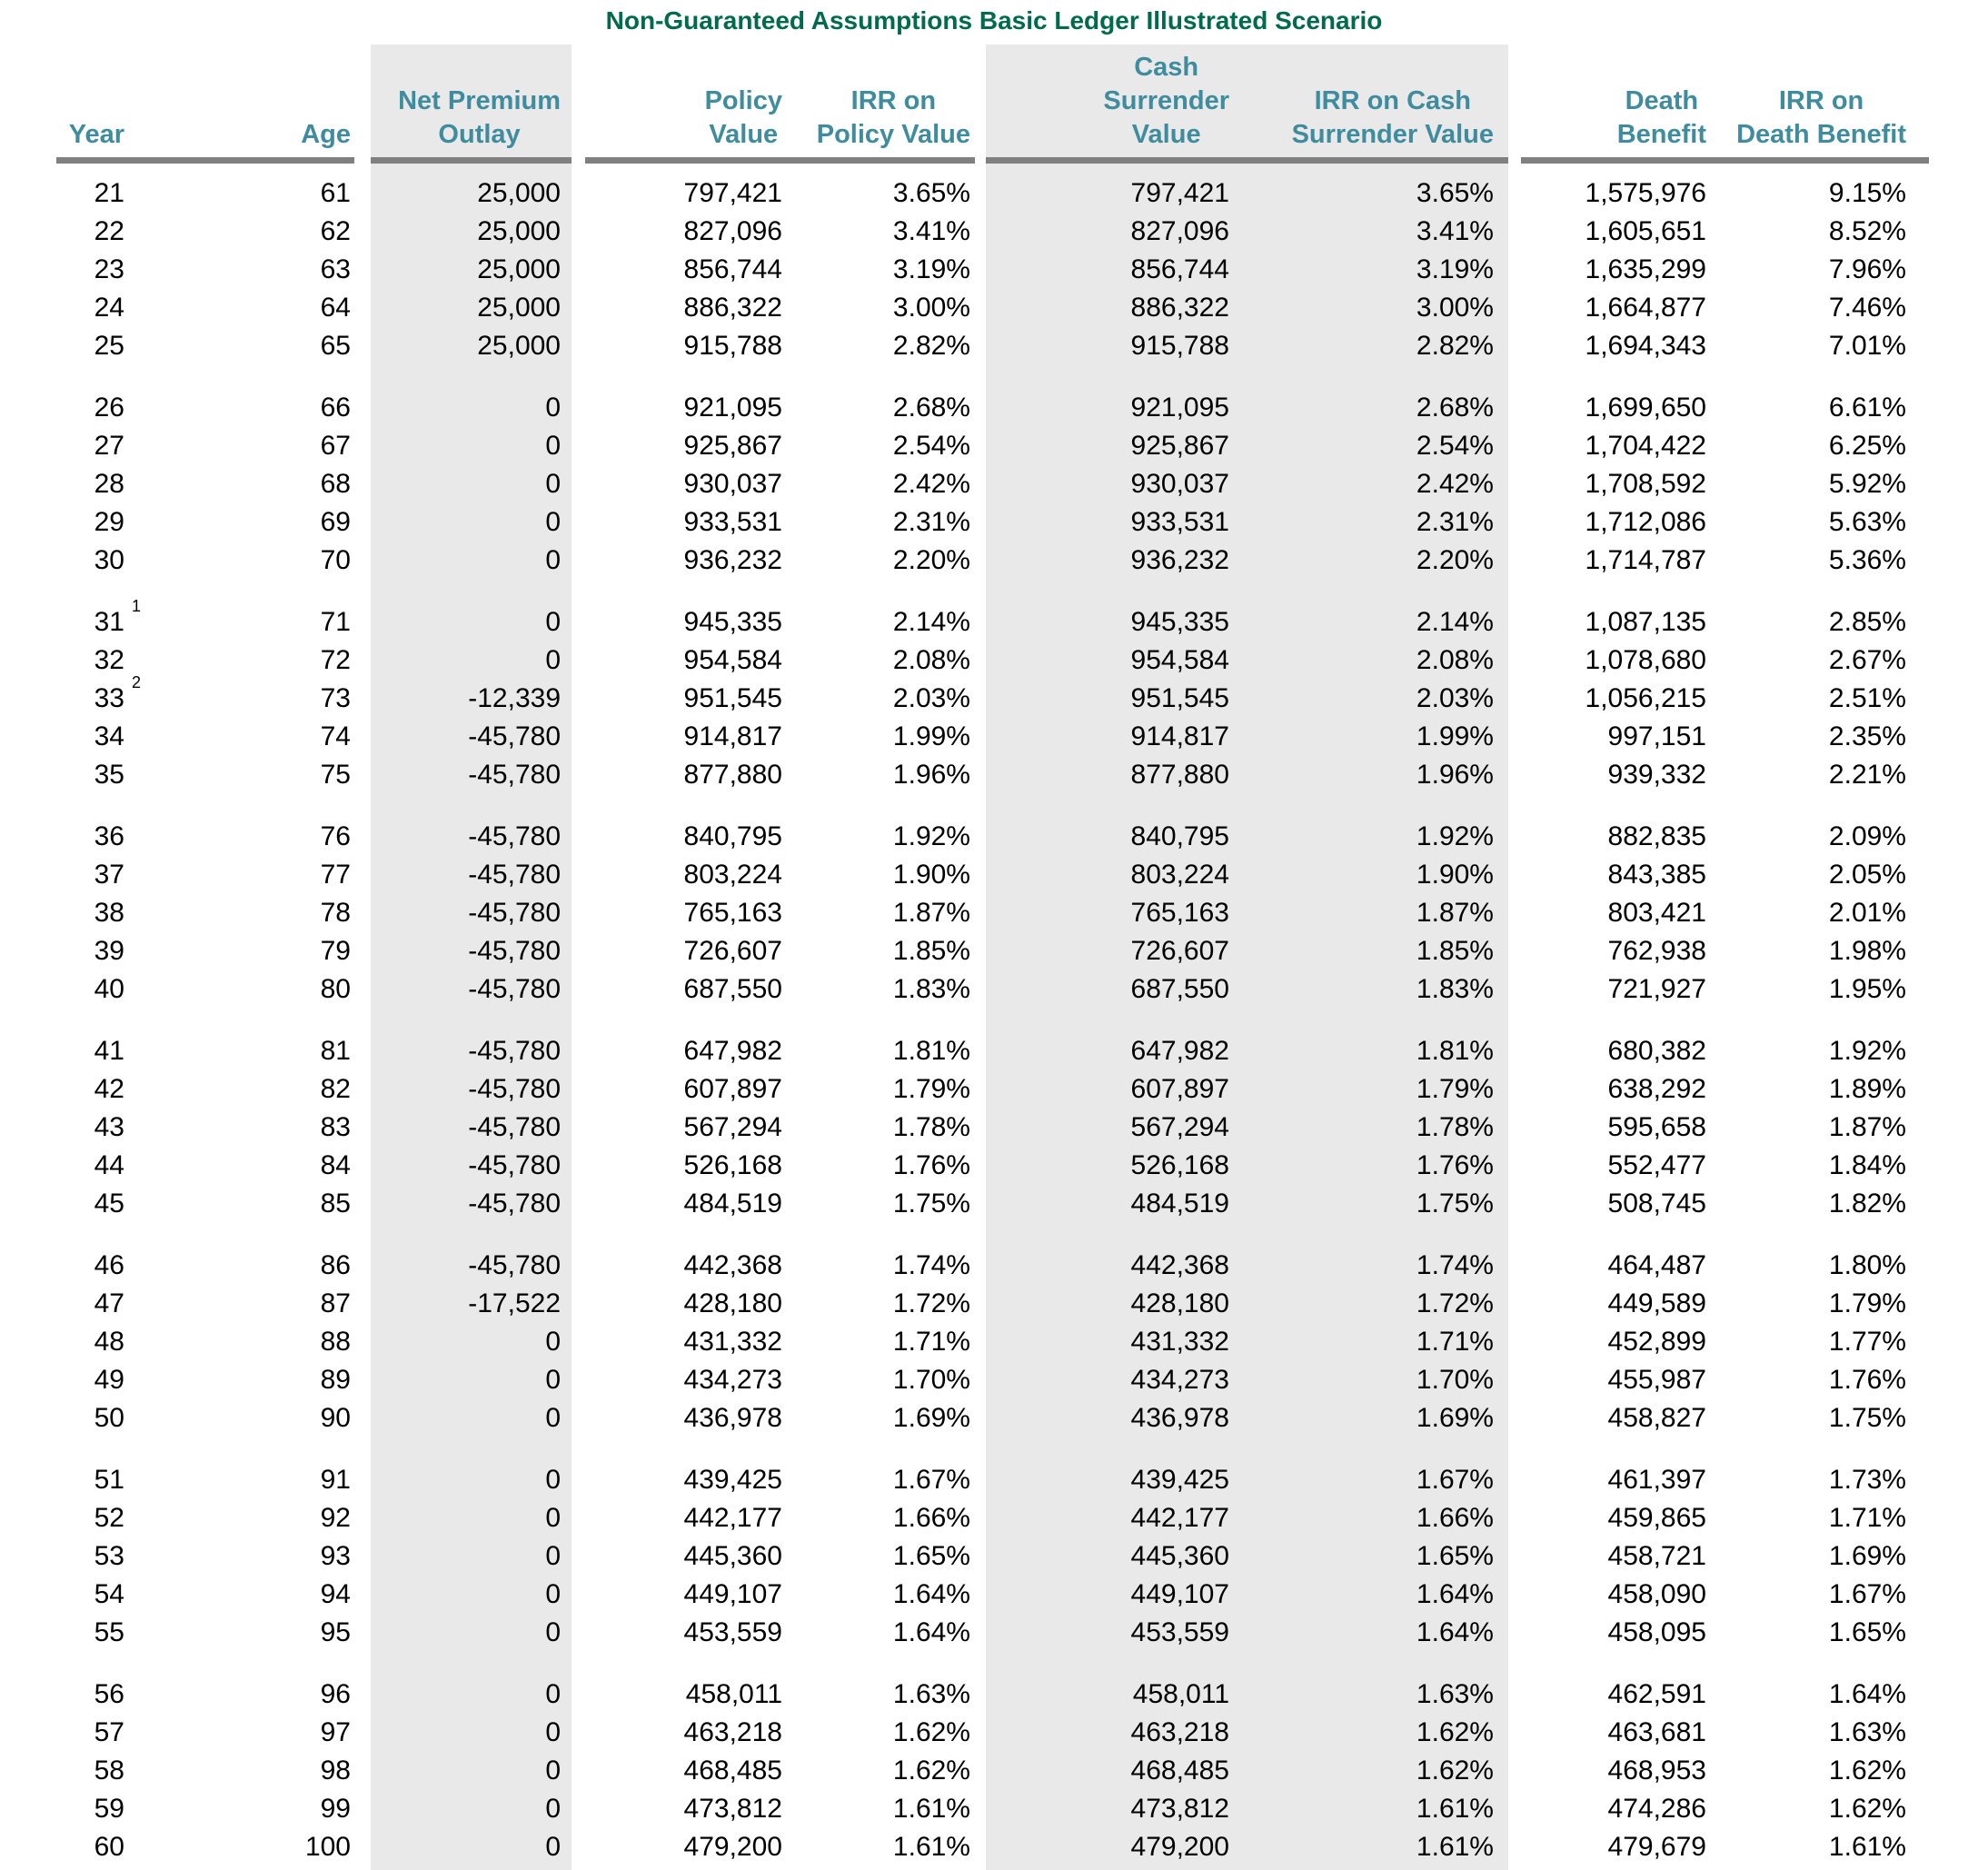  What do you see at coordinates (1372, 446) in the screenshot?
I see `cell-irr-csv: 2.54%` at bounding box center [1372, 446].